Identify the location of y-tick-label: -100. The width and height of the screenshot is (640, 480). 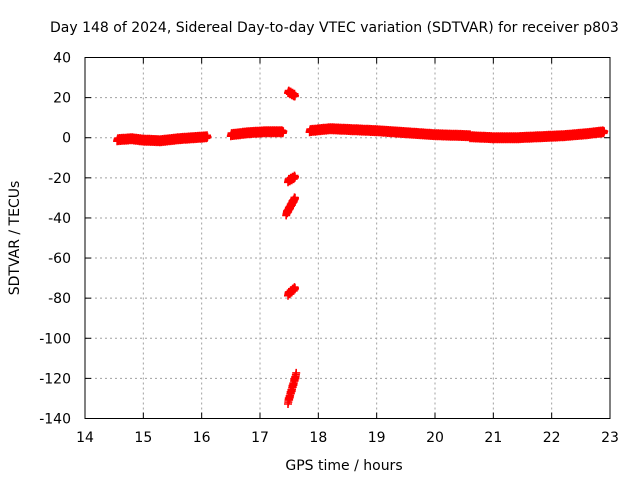
(55, 339).